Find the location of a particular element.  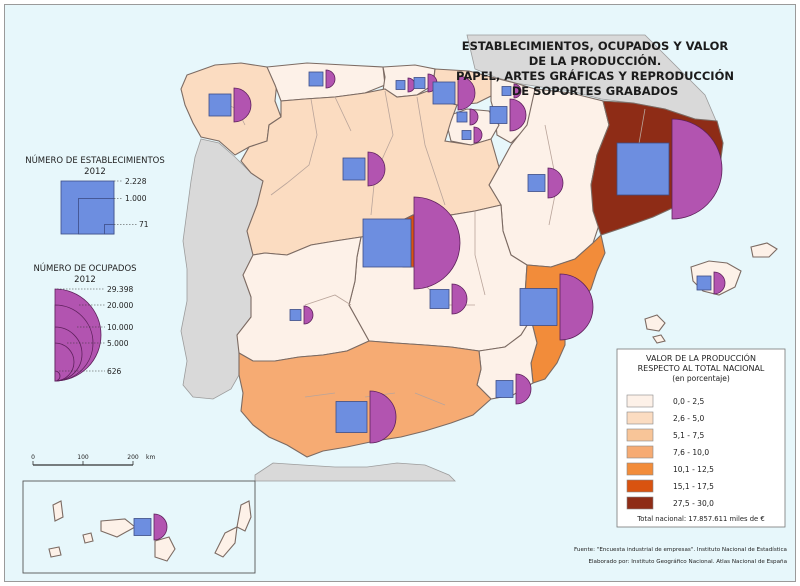

ocupados-halfcircle-castilla-leon is located at coordinates (376, 169).